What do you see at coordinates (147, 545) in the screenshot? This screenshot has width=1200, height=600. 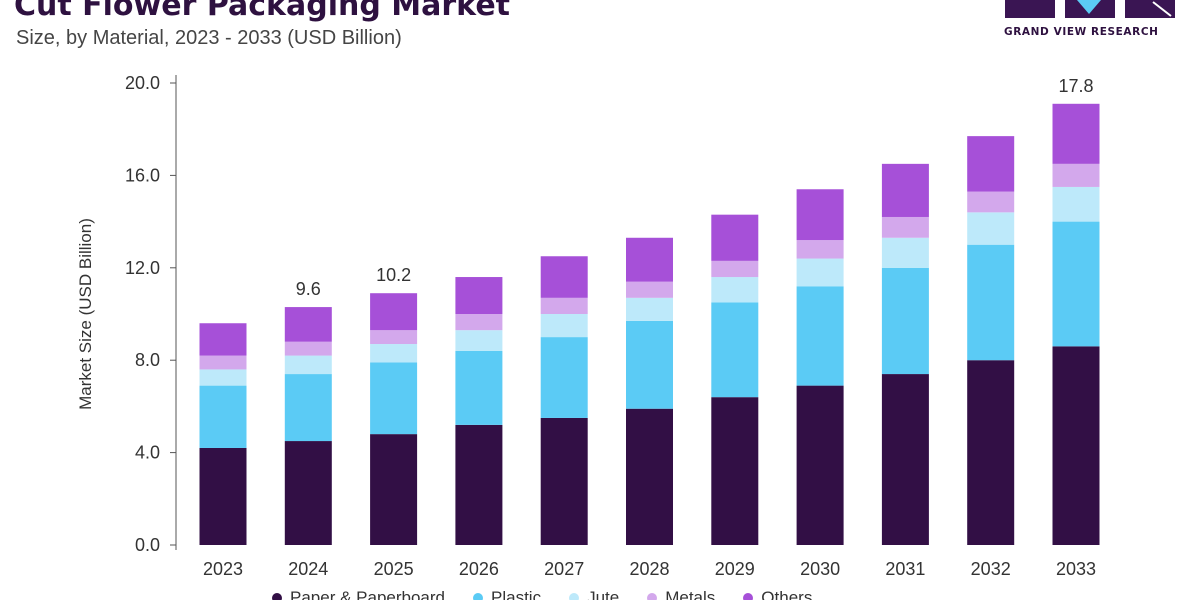 I see `y-tick-label: 0.0` at bounding box center [147, 545].